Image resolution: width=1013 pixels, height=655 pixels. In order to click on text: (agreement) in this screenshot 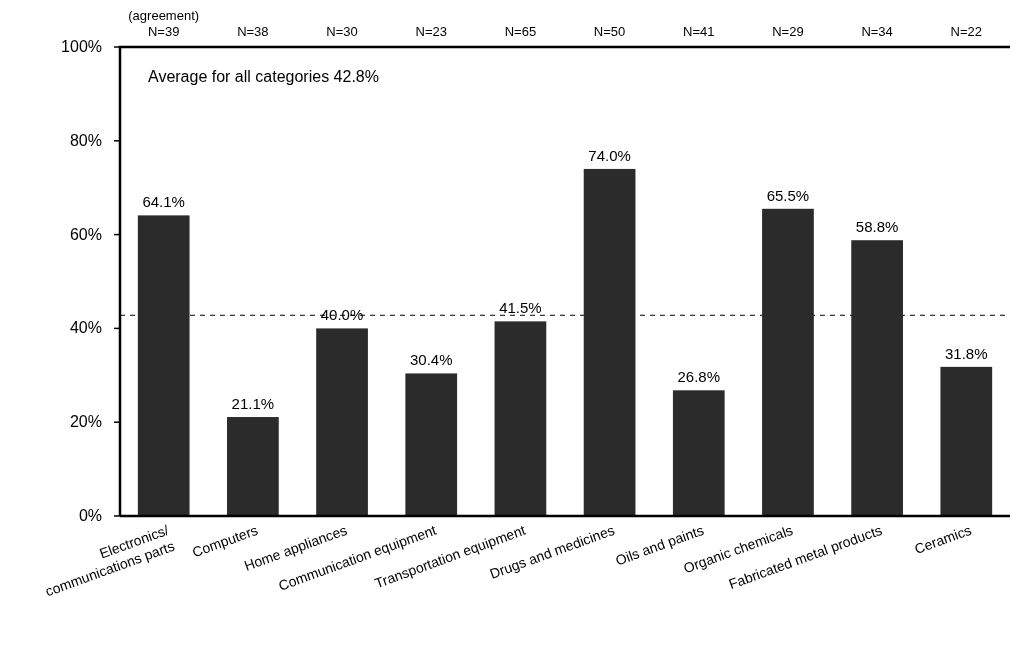, I will do `click(164, 15)`.